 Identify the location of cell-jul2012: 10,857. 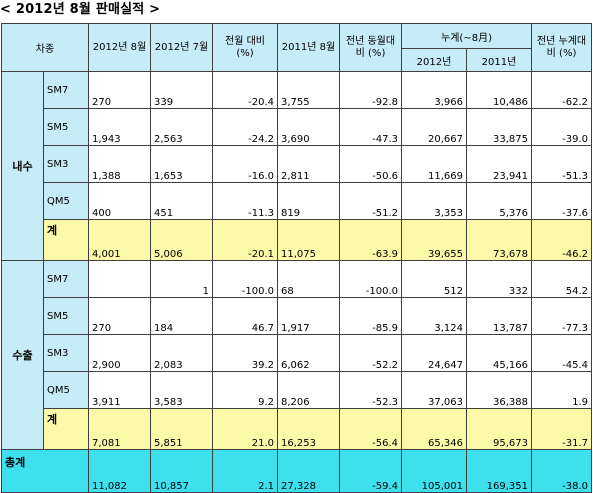
(181, 471).